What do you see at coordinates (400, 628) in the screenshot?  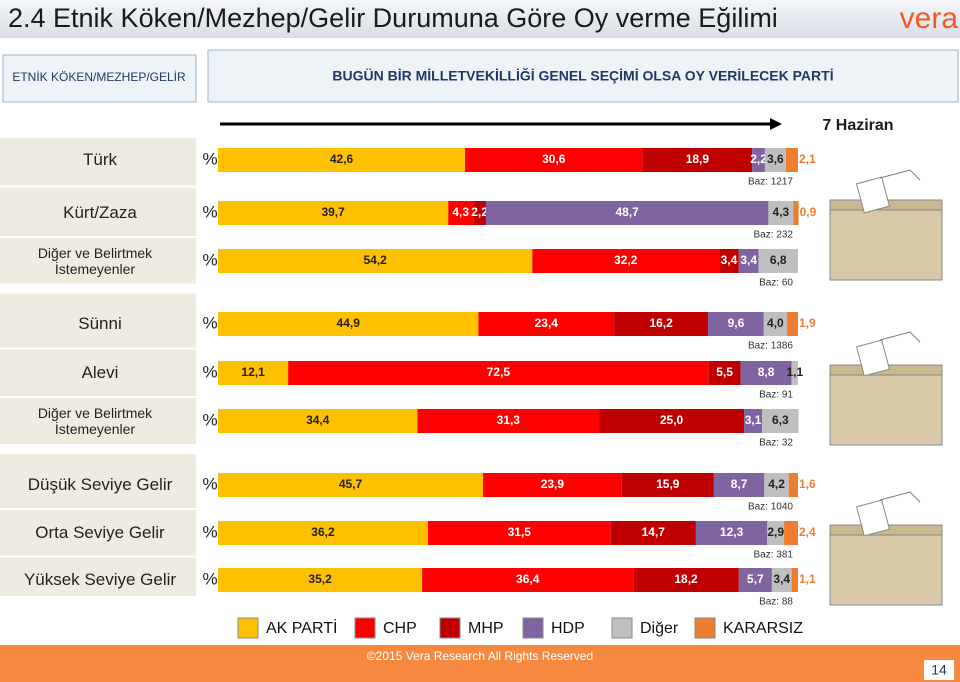 I see `legend-label: CHP` at bounding box center [400, 628].